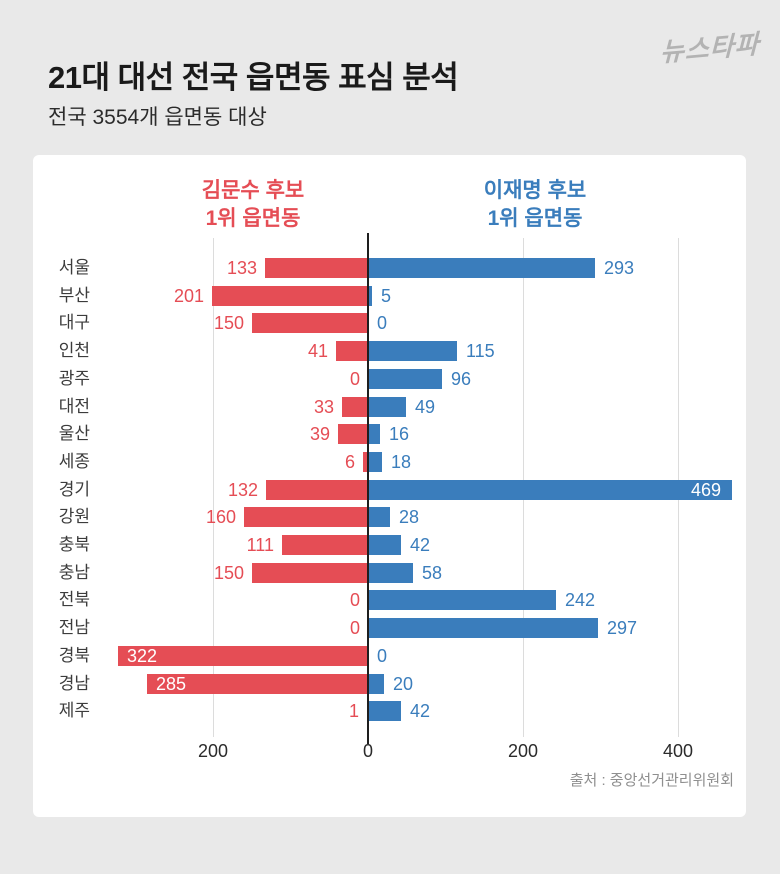 The height and width of the screenshot is (874, 780). Describe the element at coordinates (74, 627) in the screenshot. I see `category-label: 전남` at that location.